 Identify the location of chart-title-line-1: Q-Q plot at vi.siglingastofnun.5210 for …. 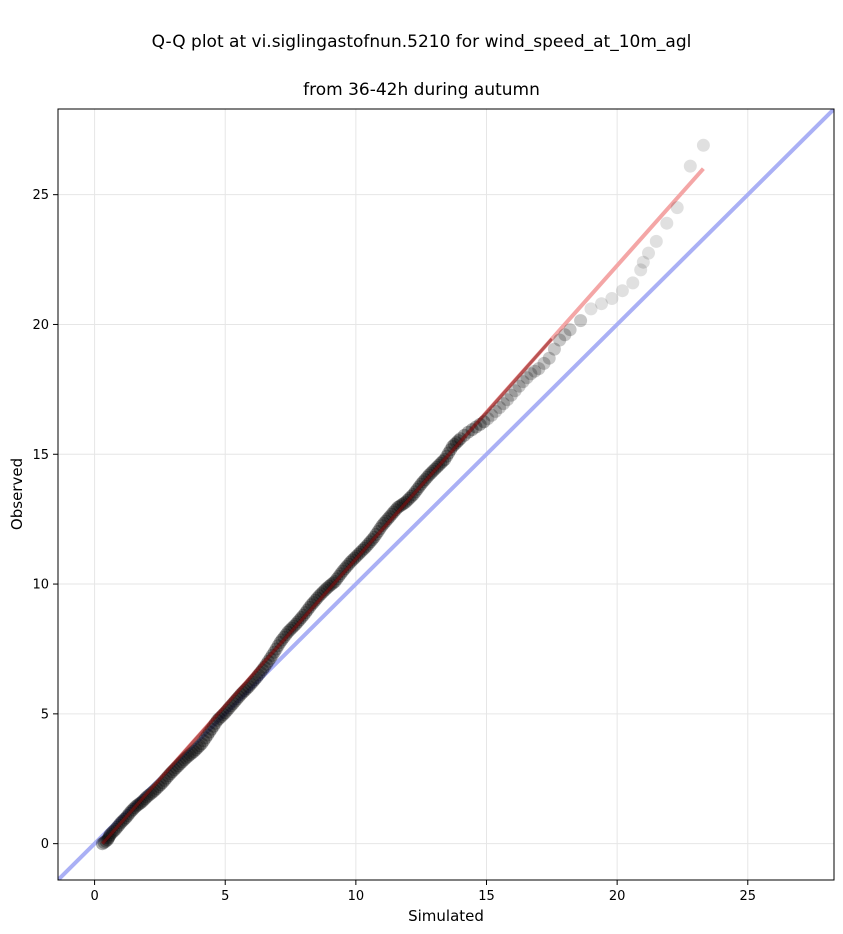
(421, 42).